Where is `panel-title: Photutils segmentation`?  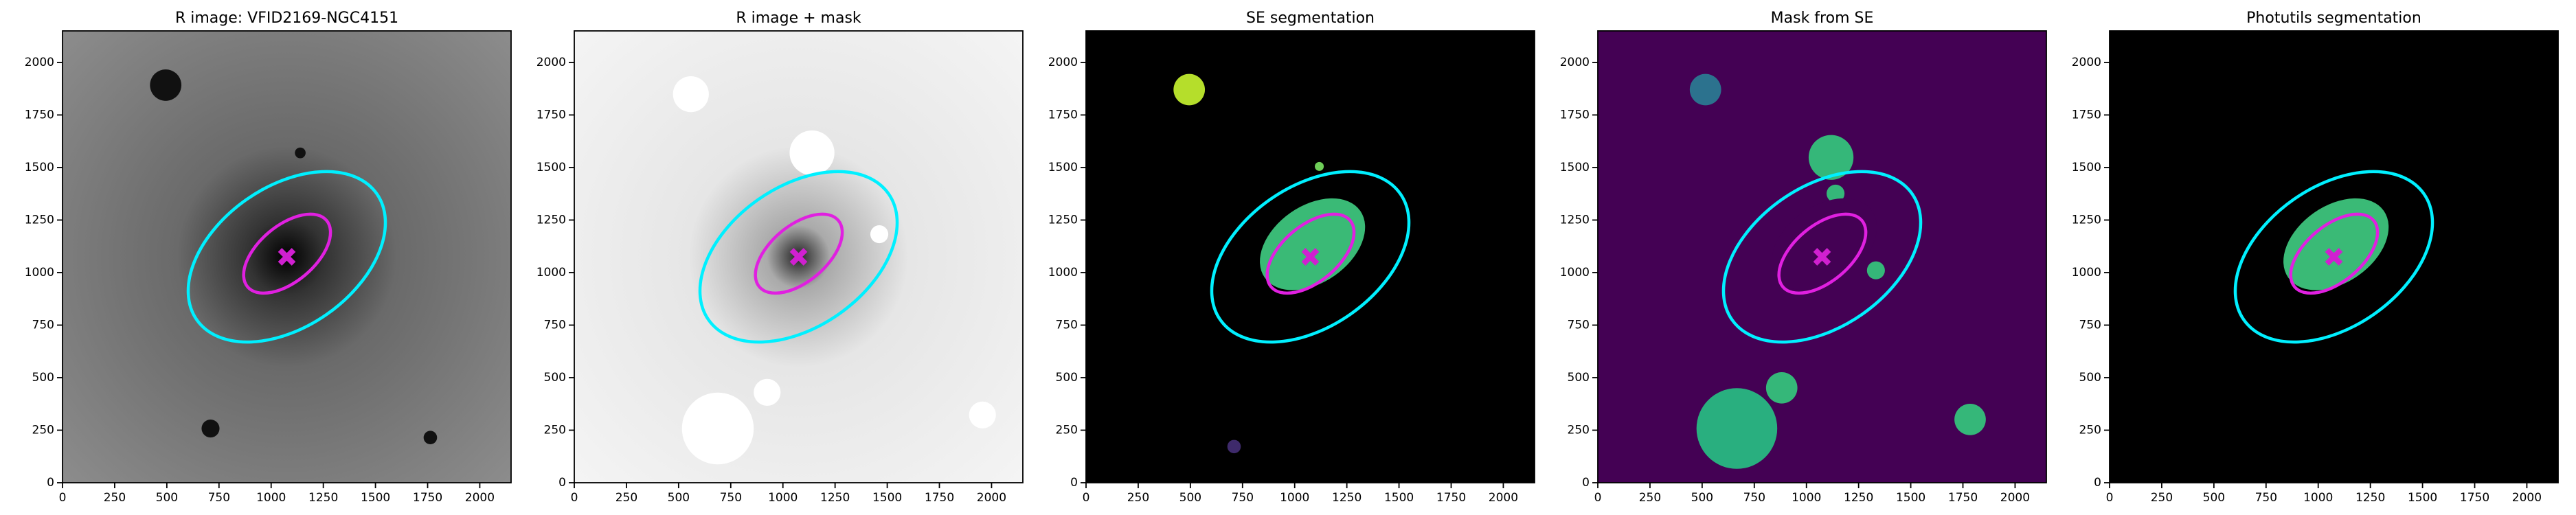 panel-title: Photutils segmentation is located at coordinates (2333, 18).